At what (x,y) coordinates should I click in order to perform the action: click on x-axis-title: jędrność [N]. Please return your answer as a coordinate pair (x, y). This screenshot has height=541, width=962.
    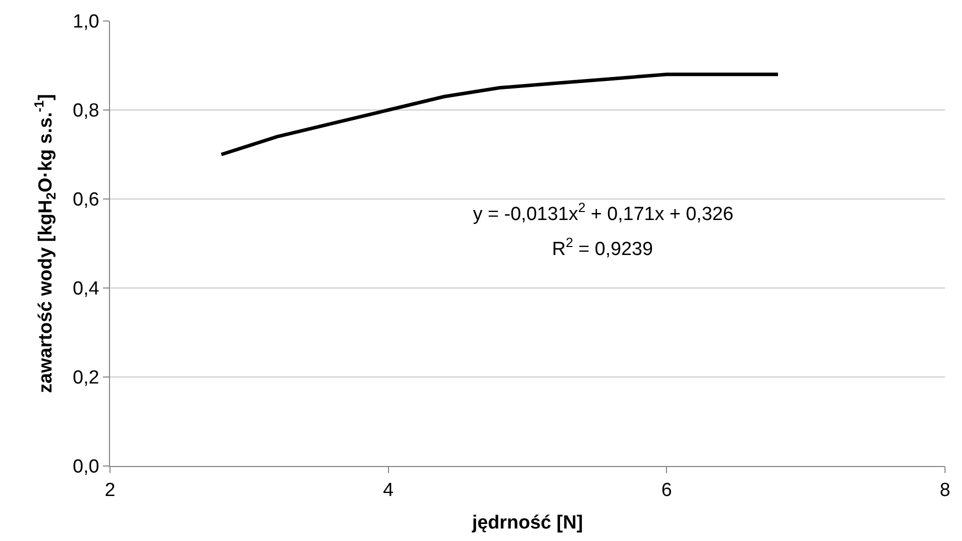
    Looking at the image, I should click on (527, 523).